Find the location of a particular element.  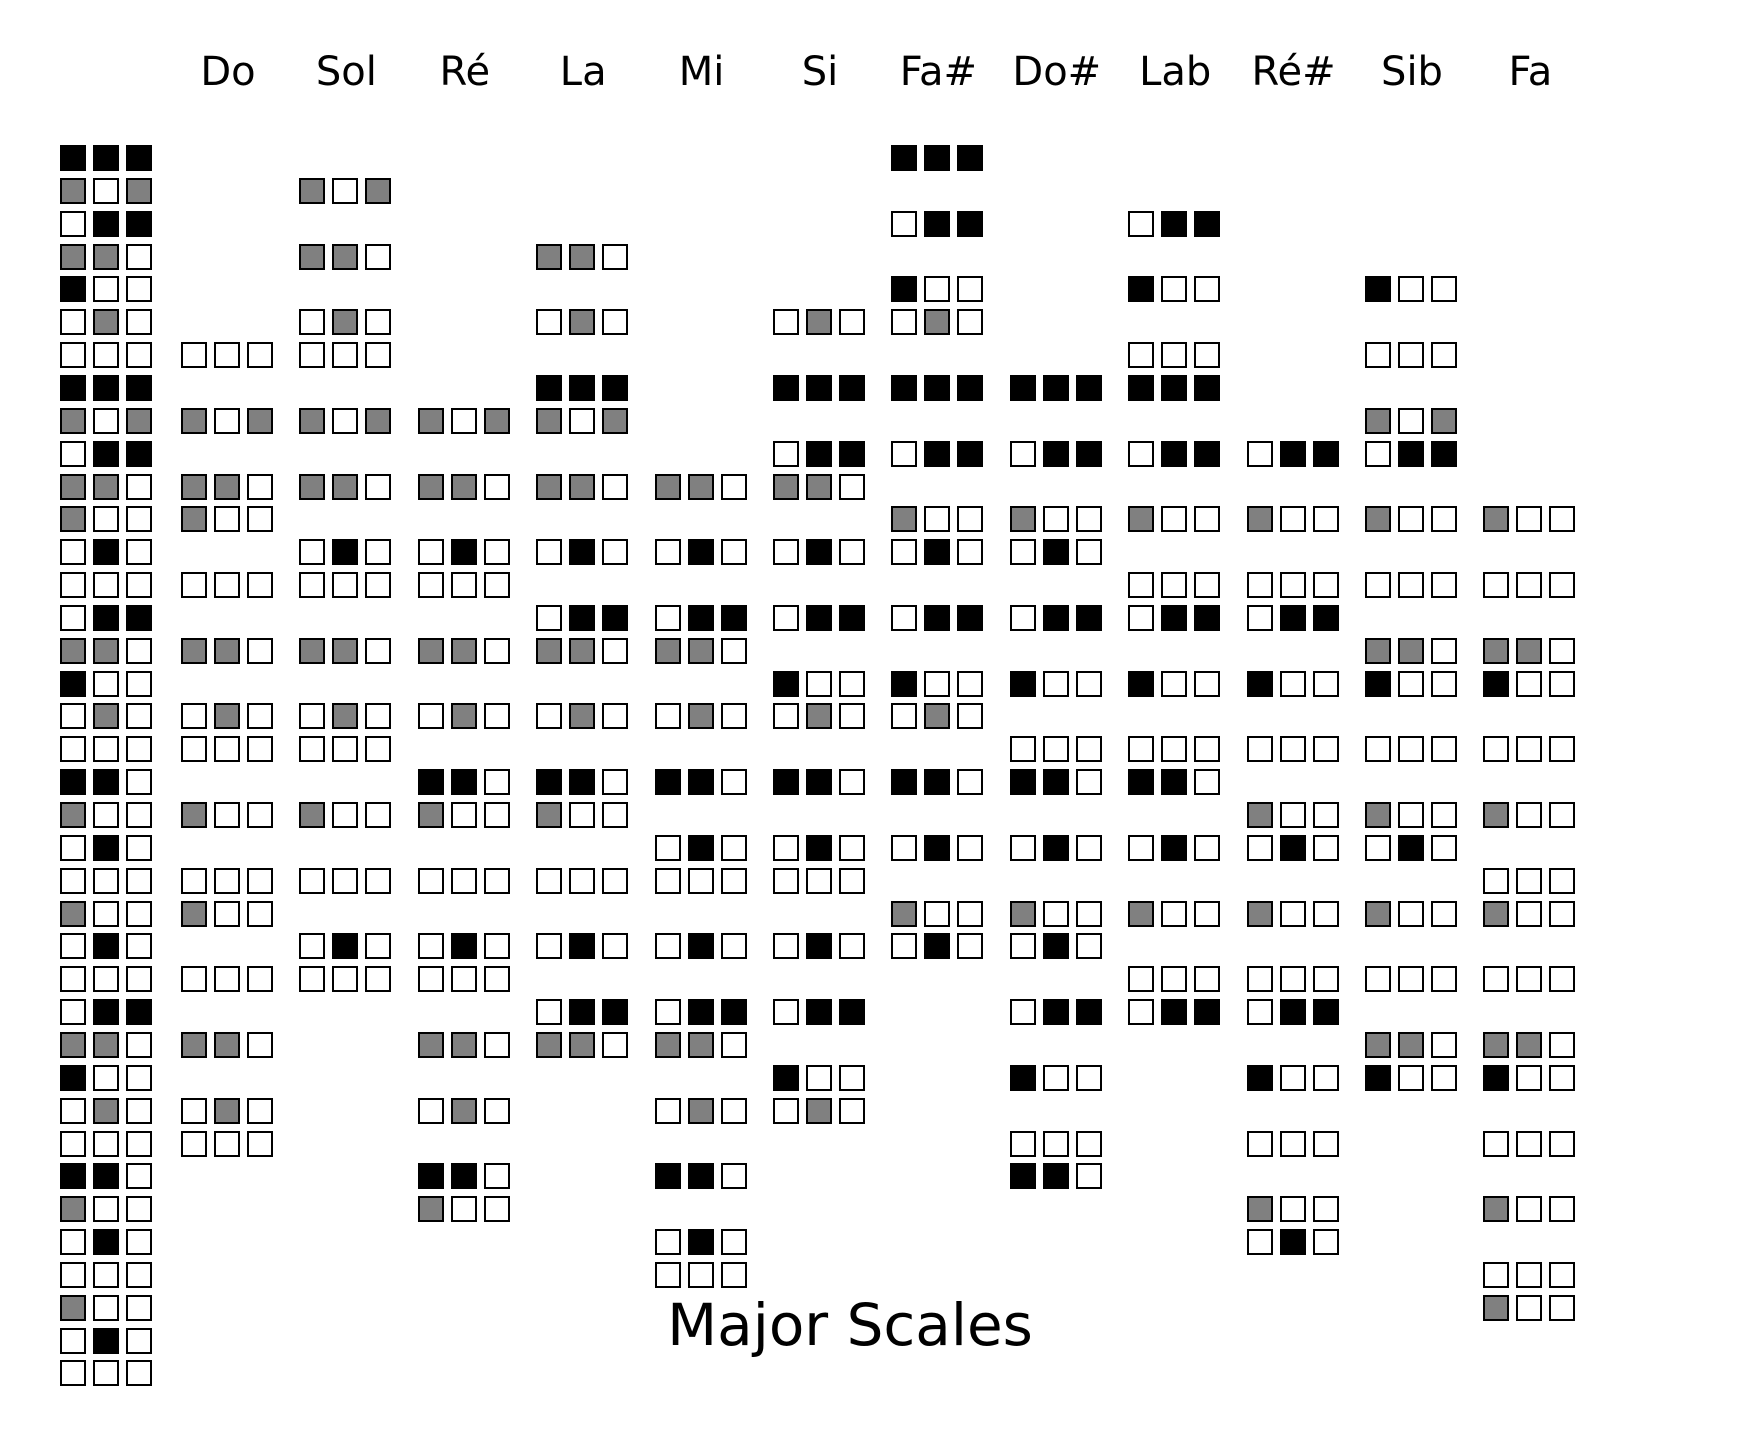

legend-row-16-square is located at coordinates (139, 684).